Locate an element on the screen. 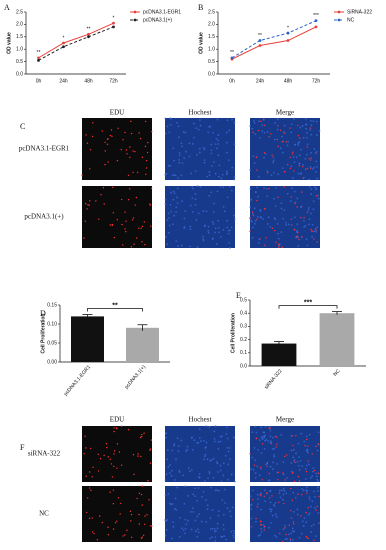 The image size is (386, 550). x-tick-label: siRNA-322 is located at coordinates (273, 379).